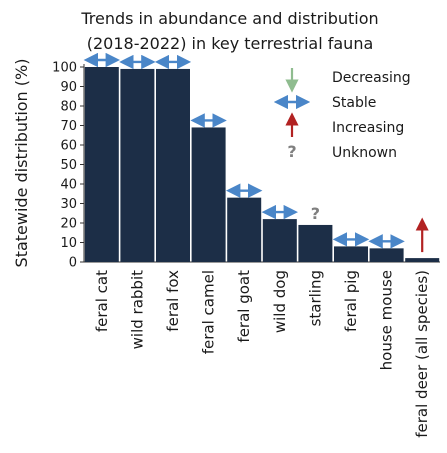  What do you see at coordinates (73, 263) in the screenshot?
I see `y-tick-label: 0` at bounding box center [73, 263].